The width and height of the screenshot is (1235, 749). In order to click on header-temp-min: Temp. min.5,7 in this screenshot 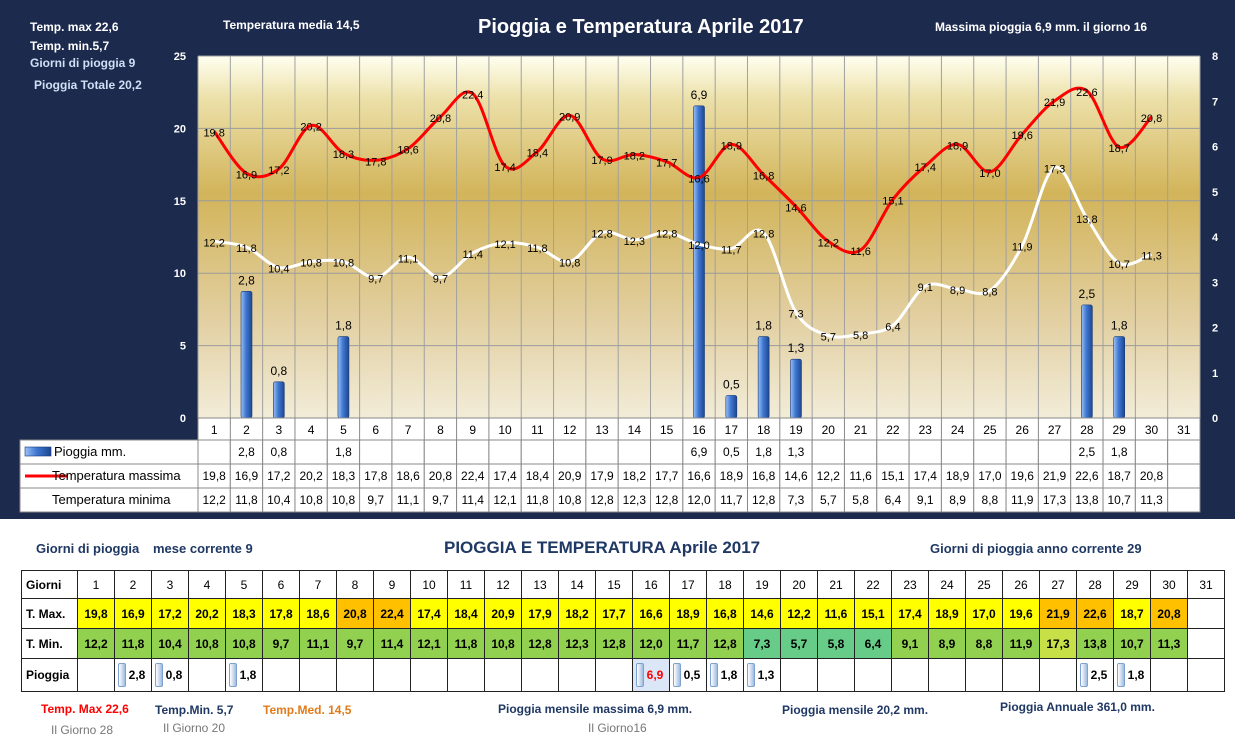, I will do `click(70, 46)`.